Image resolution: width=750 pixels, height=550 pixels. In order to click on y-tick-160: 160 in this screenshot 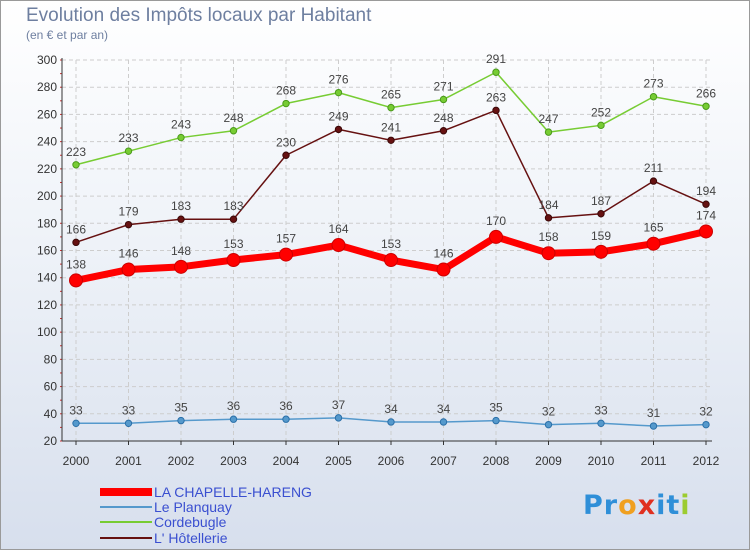, I will do `click(47, 251)`.